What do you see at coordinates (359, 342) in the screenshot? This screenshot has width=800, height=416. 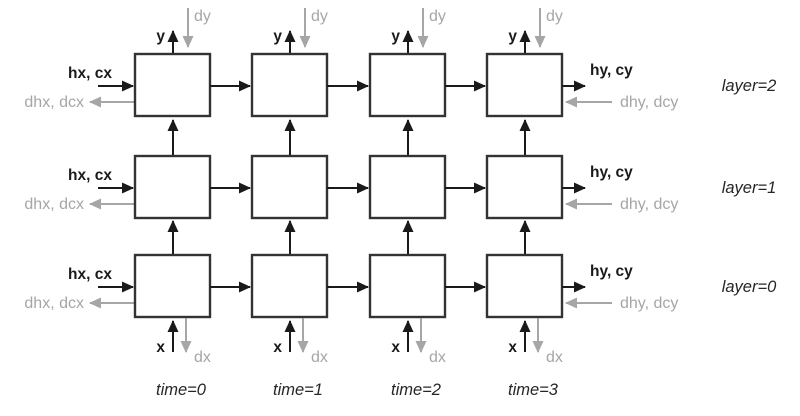 I see `input-arrows-bottom: x dx x dx x dx x dx` at bounding box center [359, 342].